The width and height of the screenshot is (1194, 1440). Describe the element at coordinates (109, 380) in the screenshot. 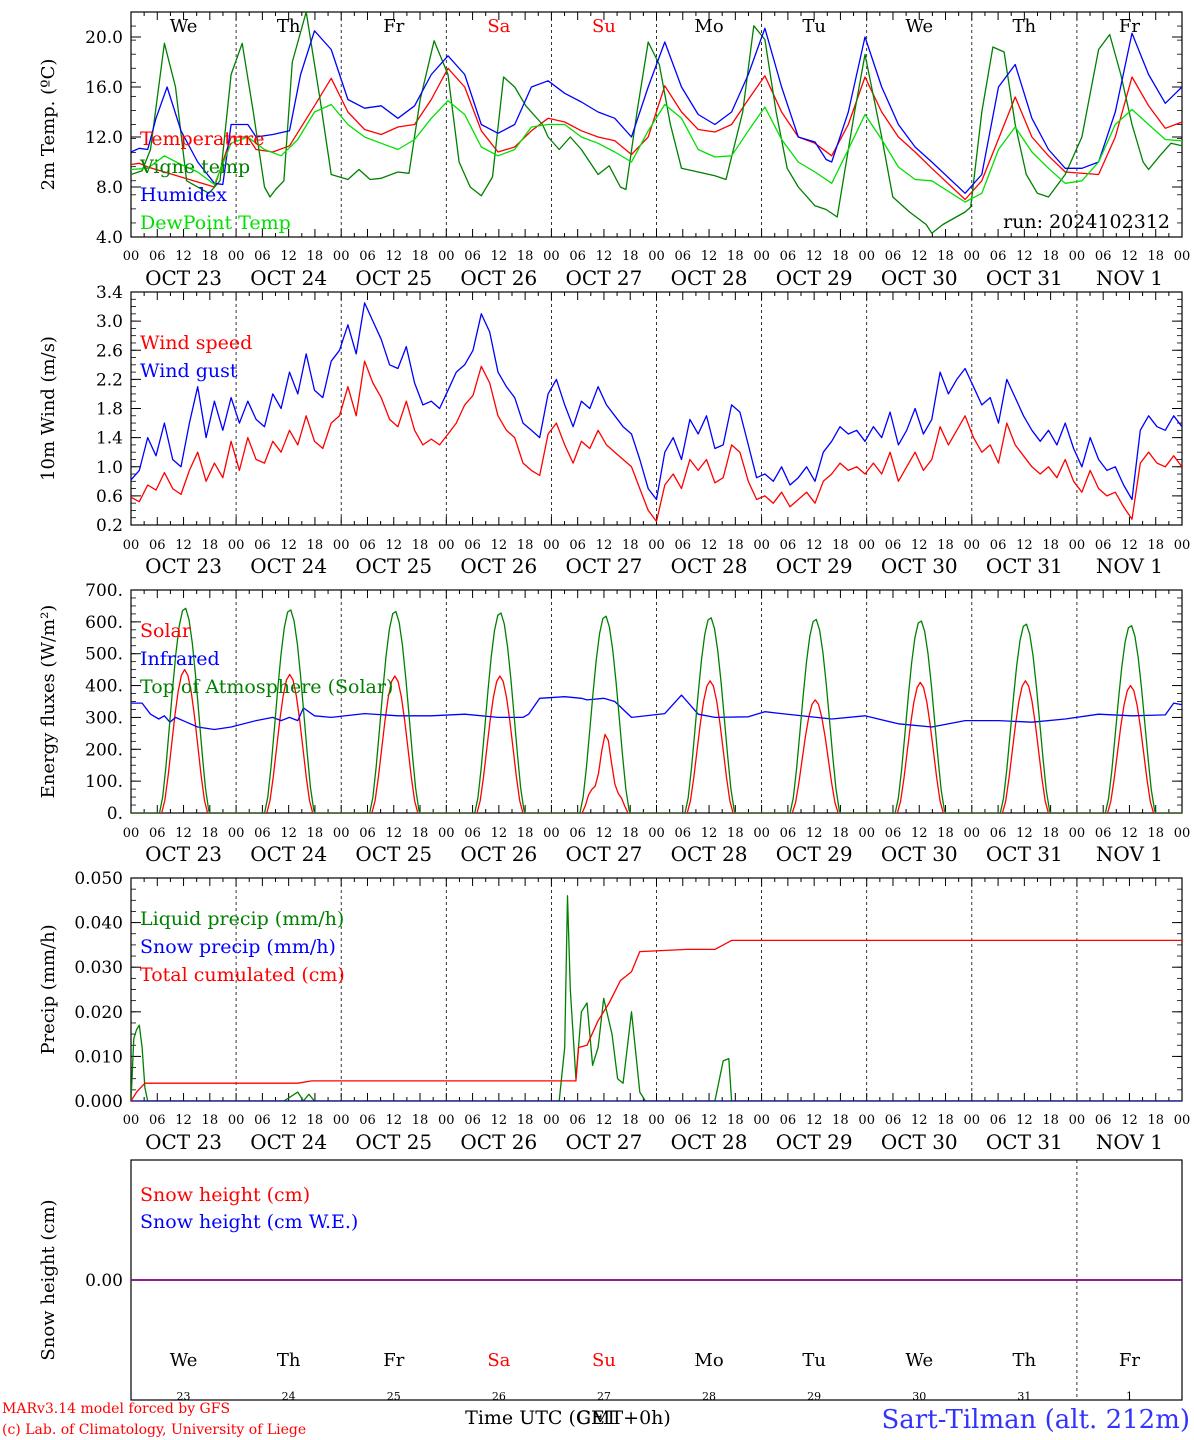

I see `y-tick-label: 2.2` at that location.